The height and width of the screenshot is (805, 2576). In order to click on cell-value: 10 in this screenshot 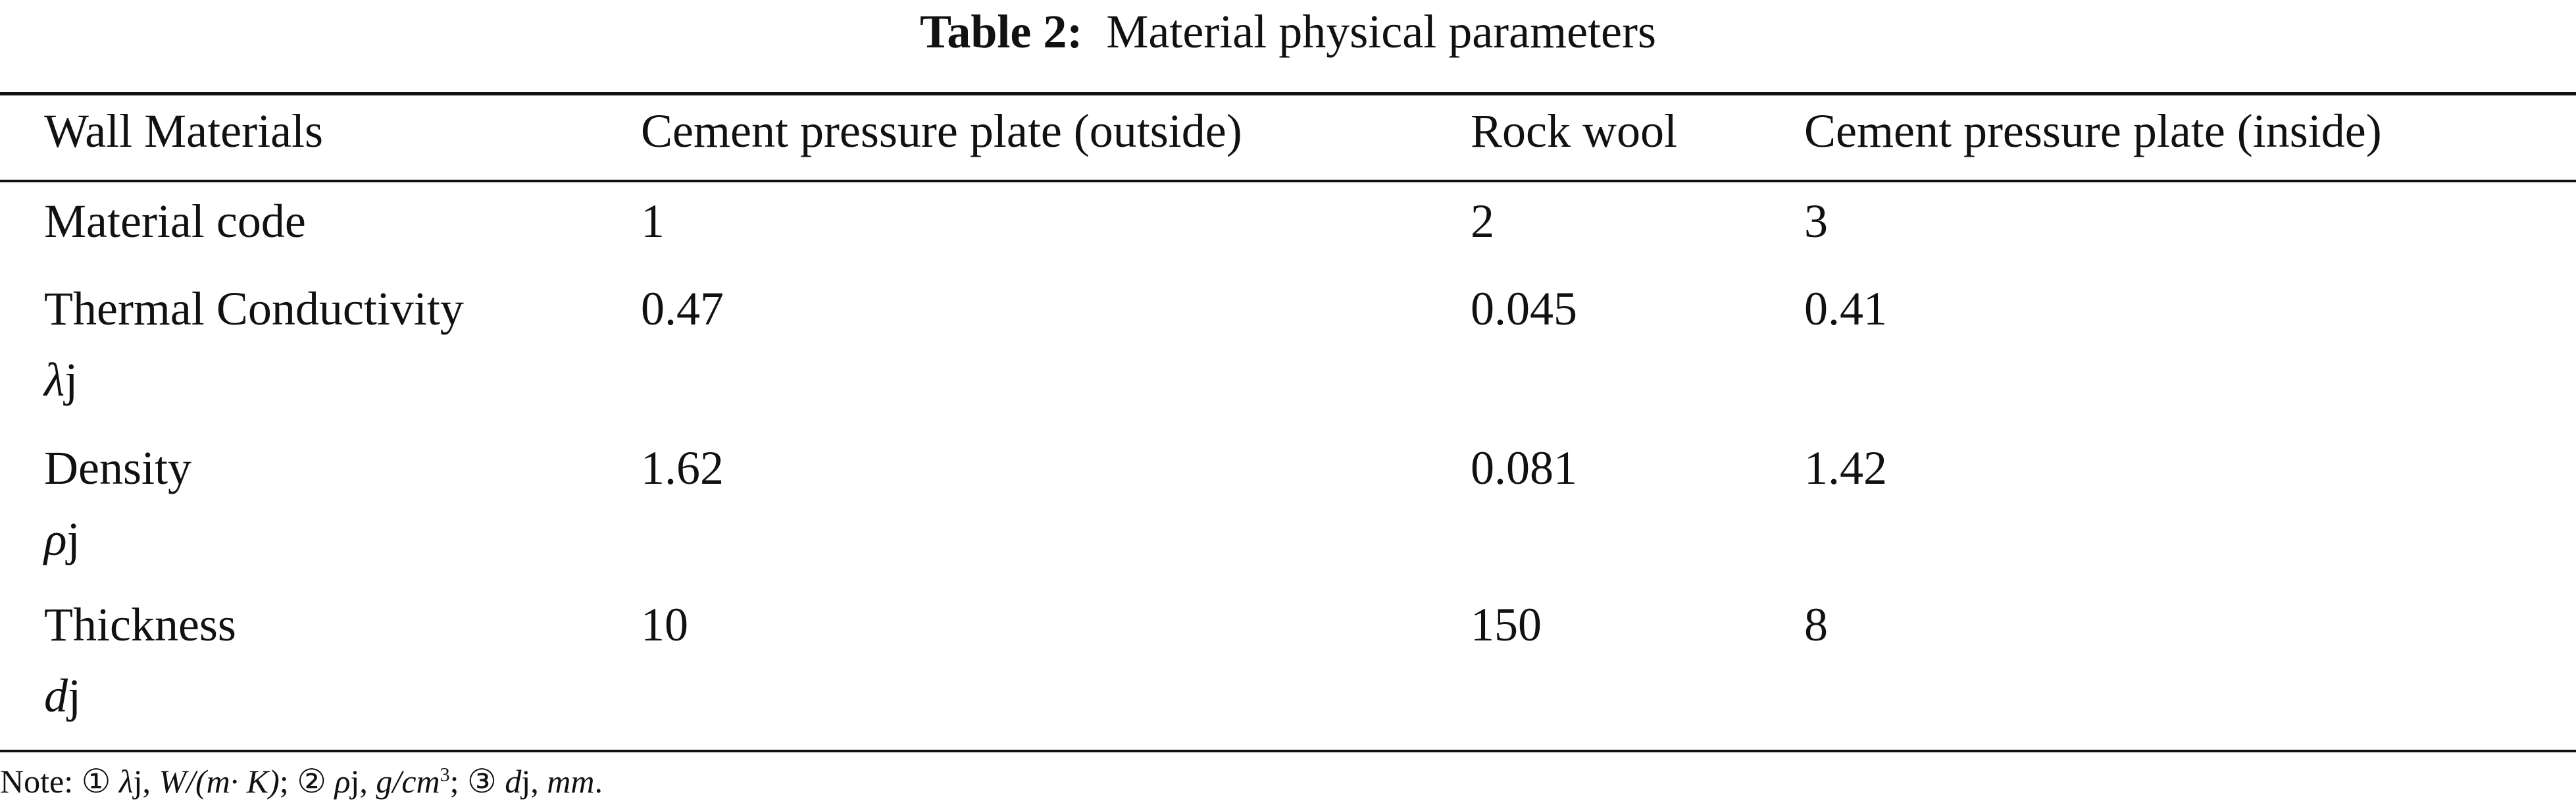, I will do `click(664, 624)`.